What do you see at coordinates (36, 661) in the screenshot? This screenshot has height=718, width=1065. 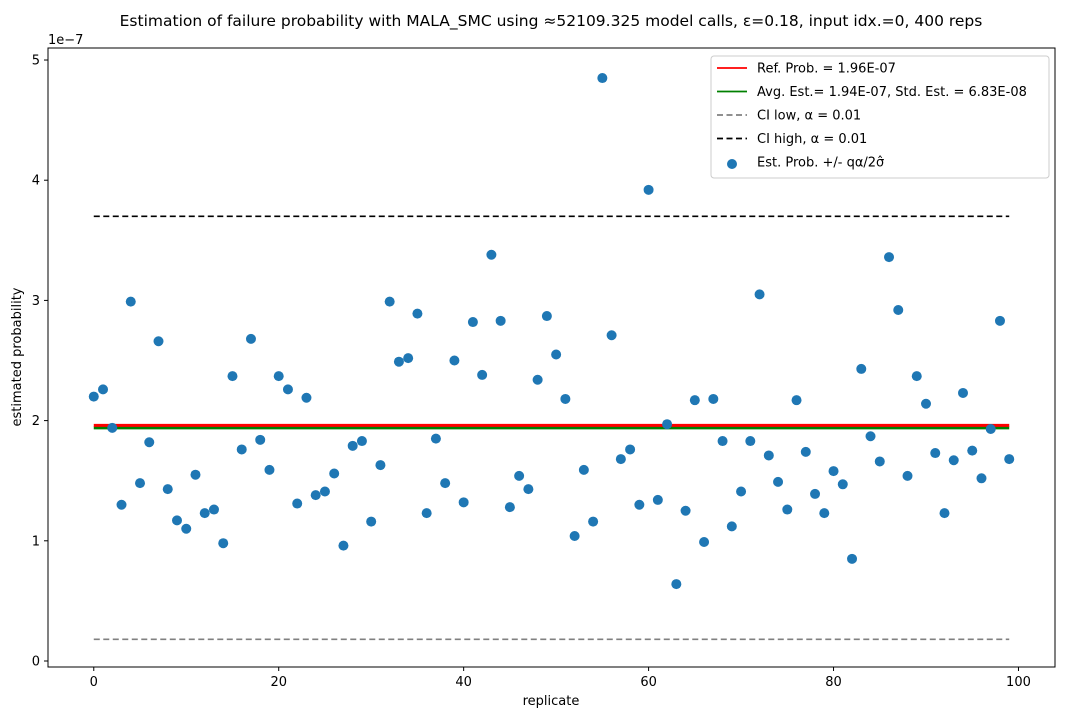 I see `y-tick-label: 0` at bounding box center [36, 661].